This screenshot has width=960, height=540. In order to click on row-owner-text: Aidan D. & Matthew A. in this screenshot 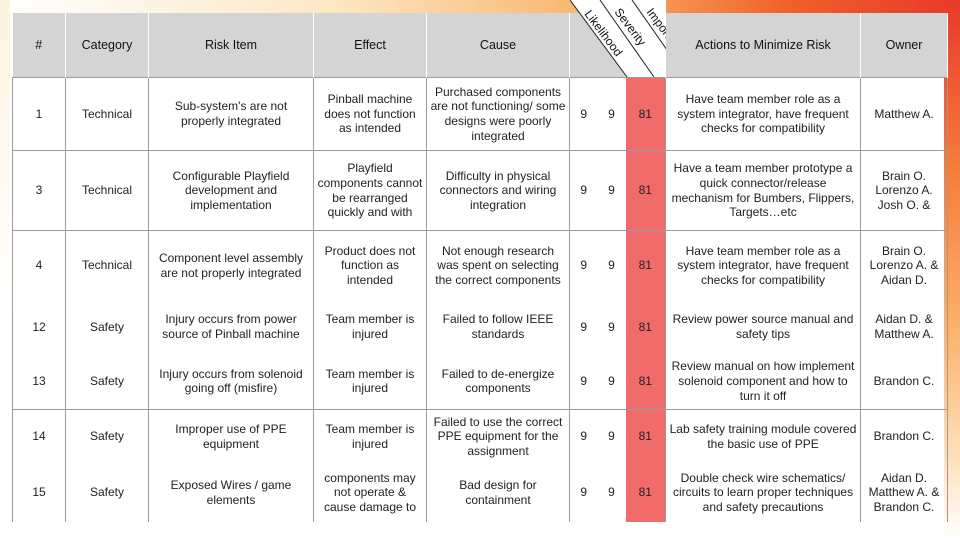, I will do `click(904, 326)`.